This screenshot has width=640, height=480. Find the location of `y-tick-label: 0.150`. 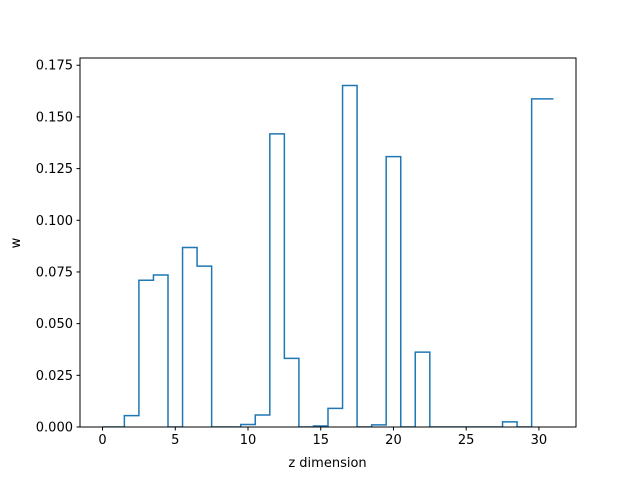

y-tick-label: 0.150 is located at coordinates (54, 117).